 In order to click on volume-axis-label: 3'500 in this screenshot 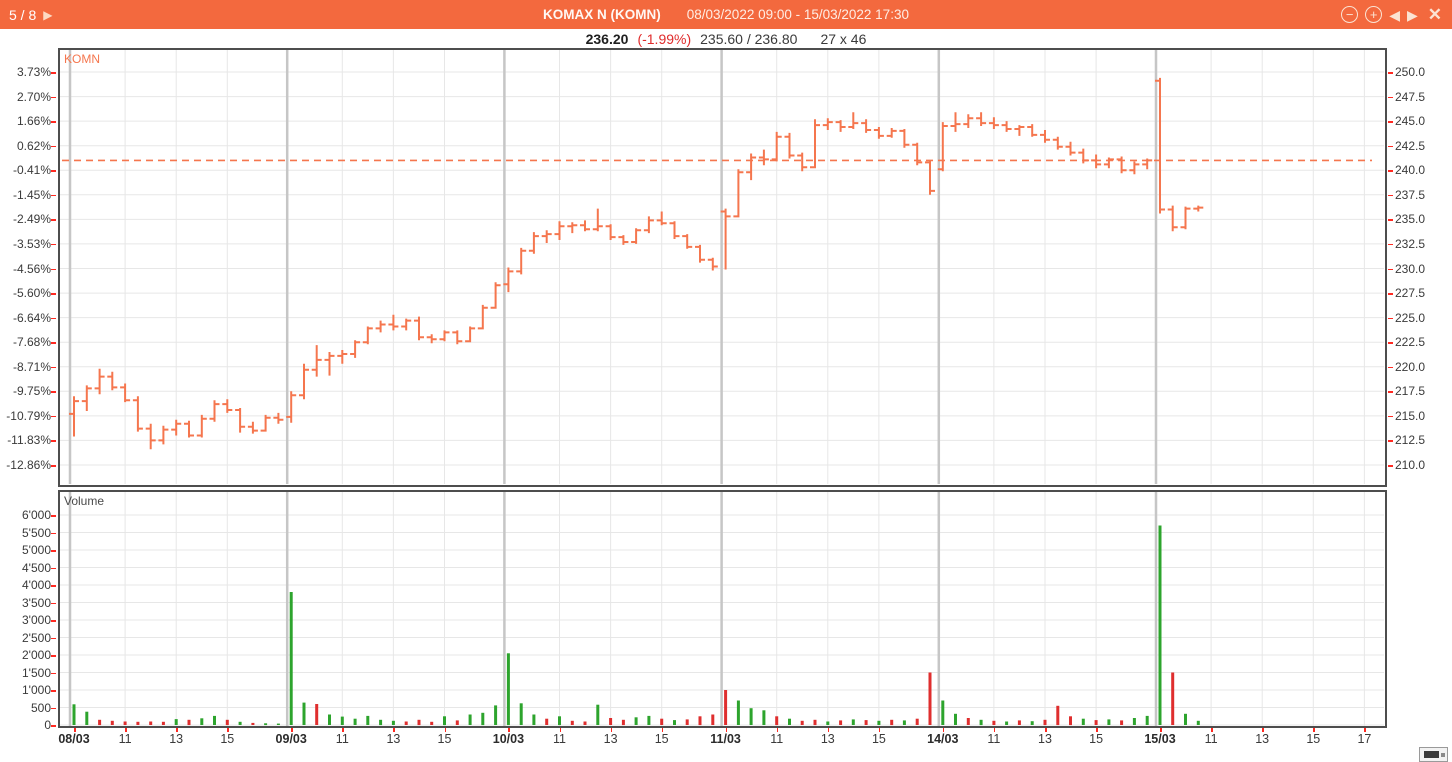, I will do `click(36, 602)`.